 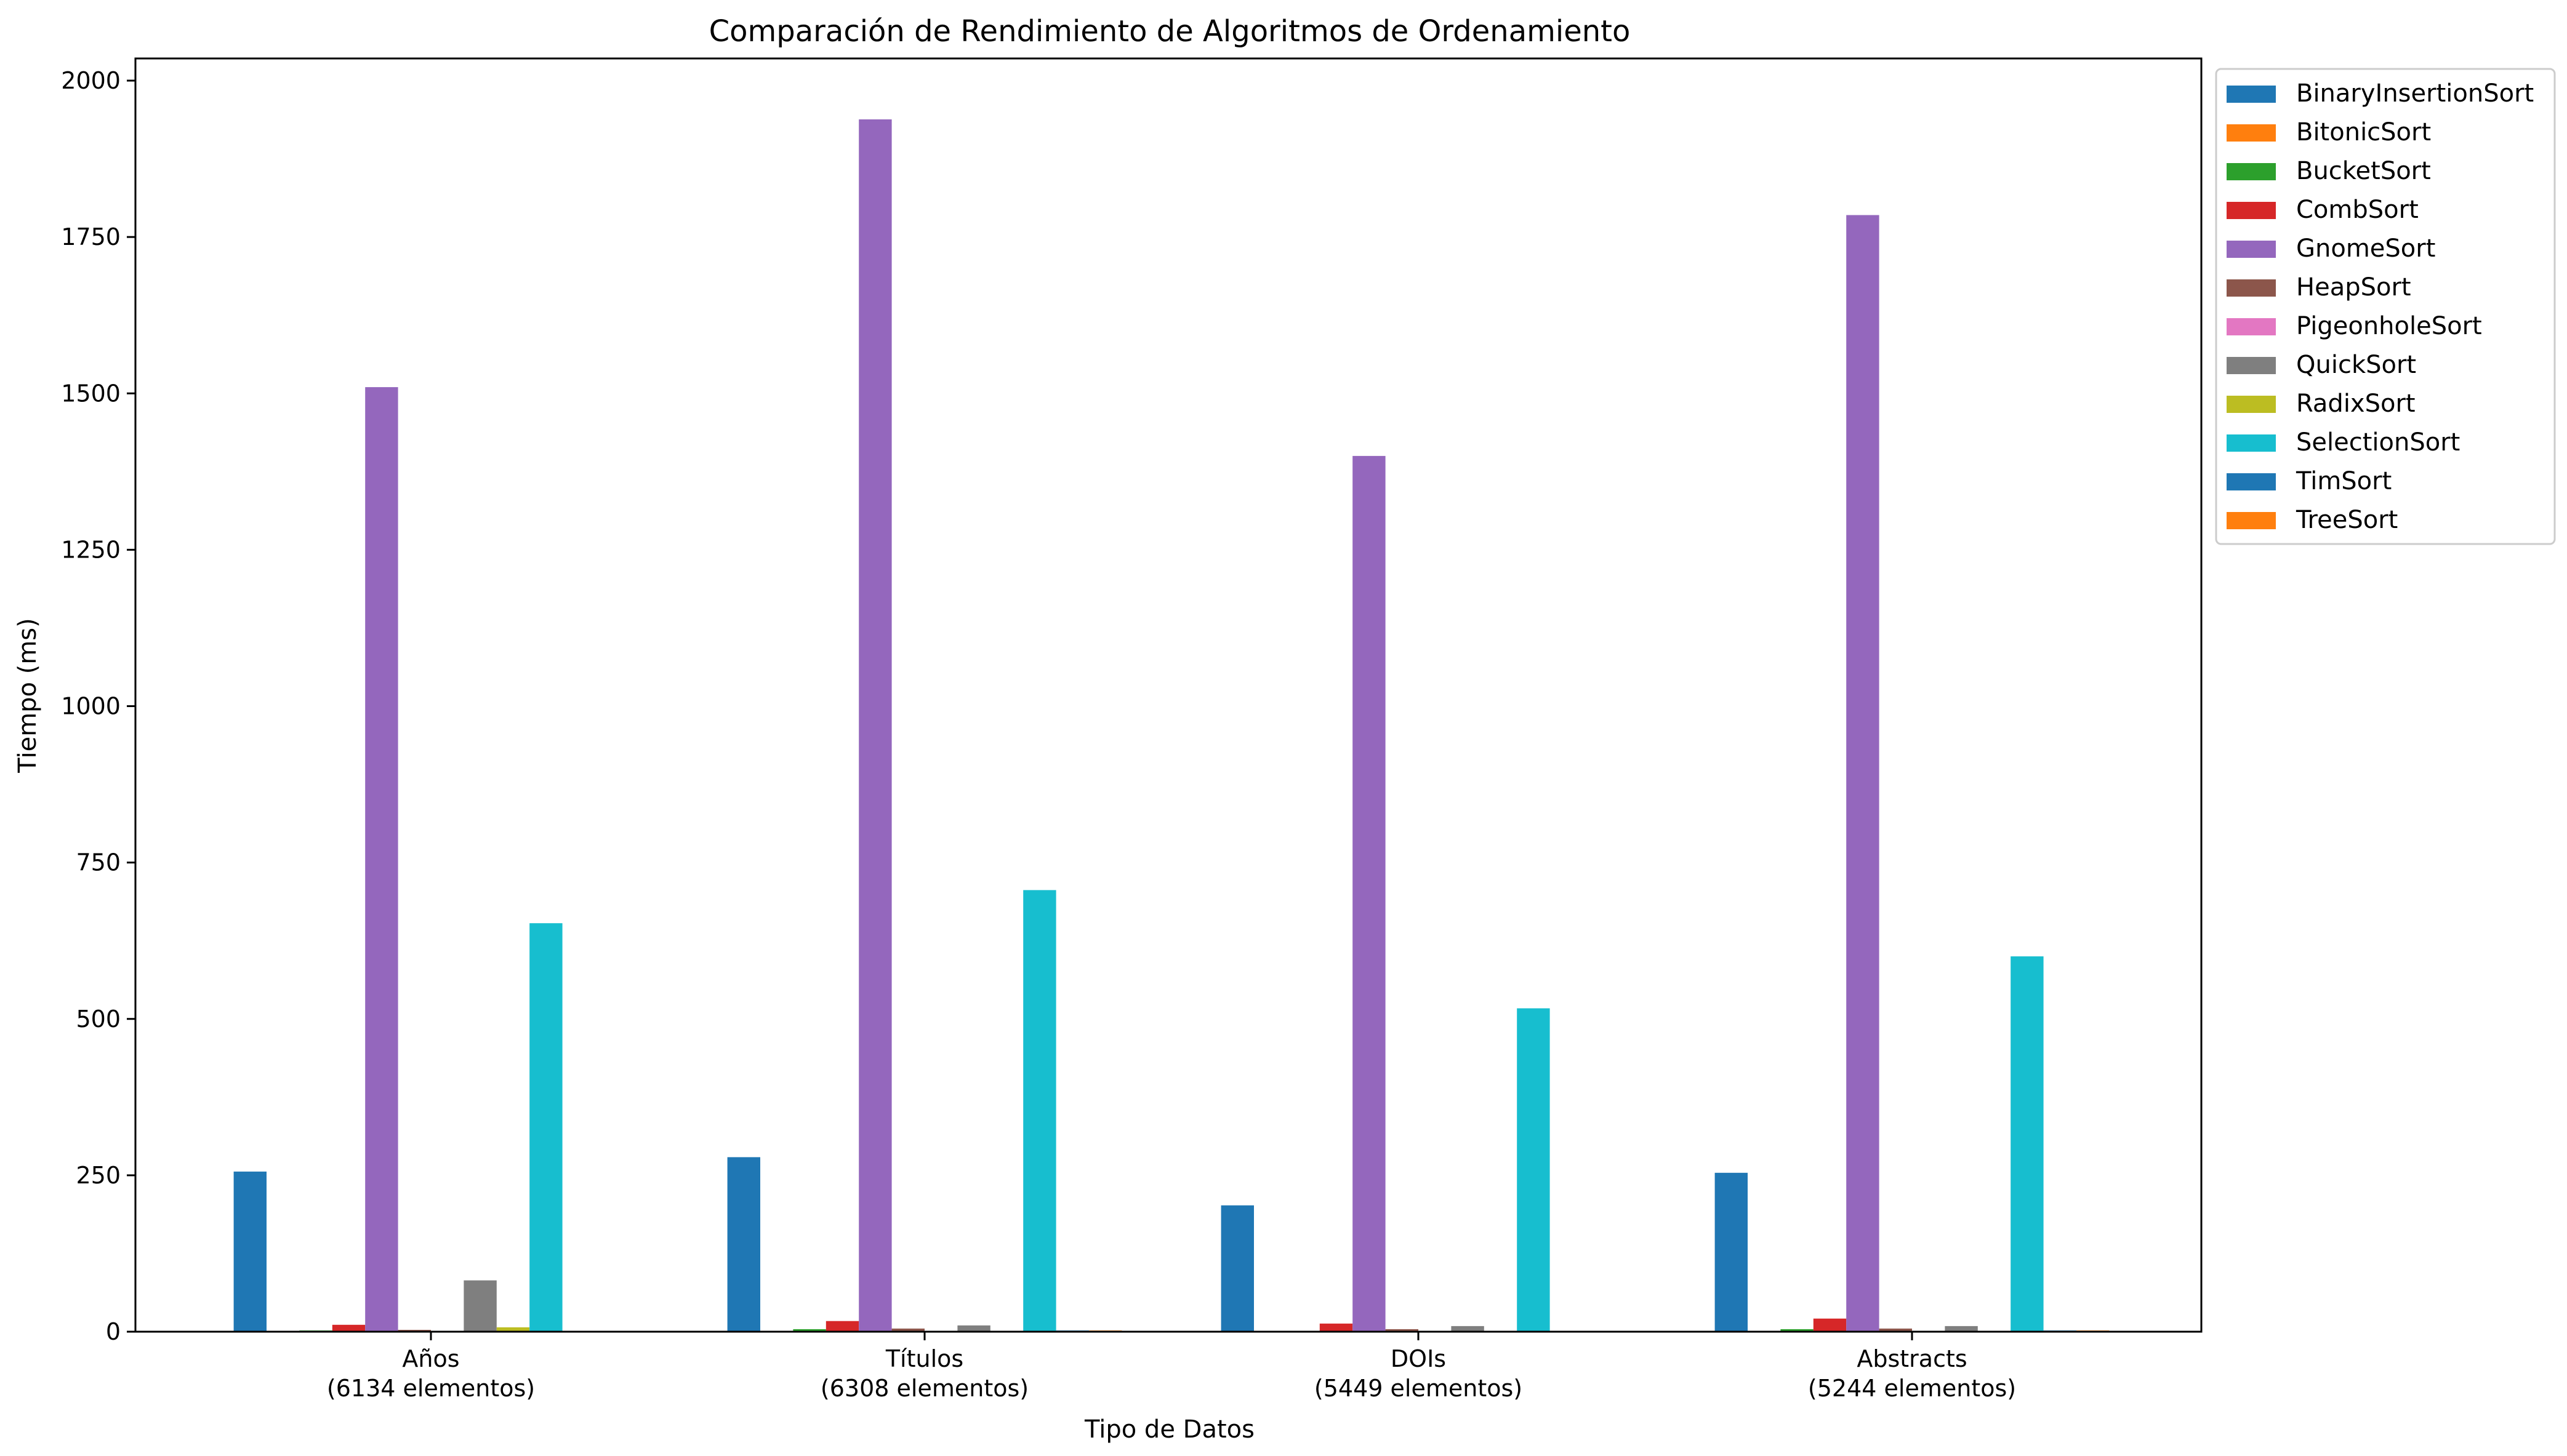 I want to click on y-axis-title: Tiempo (ms), so click(x=28, y=695).